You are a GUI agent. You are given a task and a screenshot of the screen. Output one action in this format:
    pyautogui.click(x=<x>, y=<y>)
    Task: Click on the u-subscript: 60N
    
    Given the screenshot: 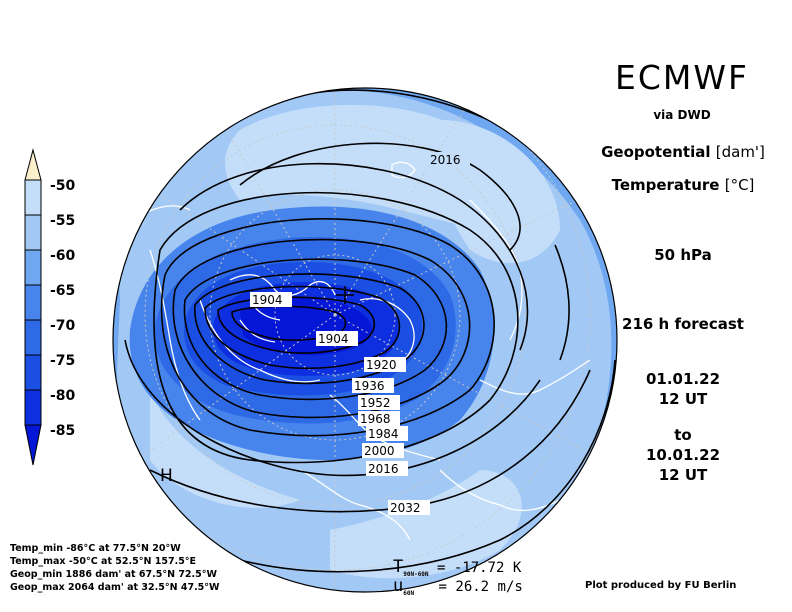 What is the action you would take?
    pyautogui.click(x=409, y=593)
    